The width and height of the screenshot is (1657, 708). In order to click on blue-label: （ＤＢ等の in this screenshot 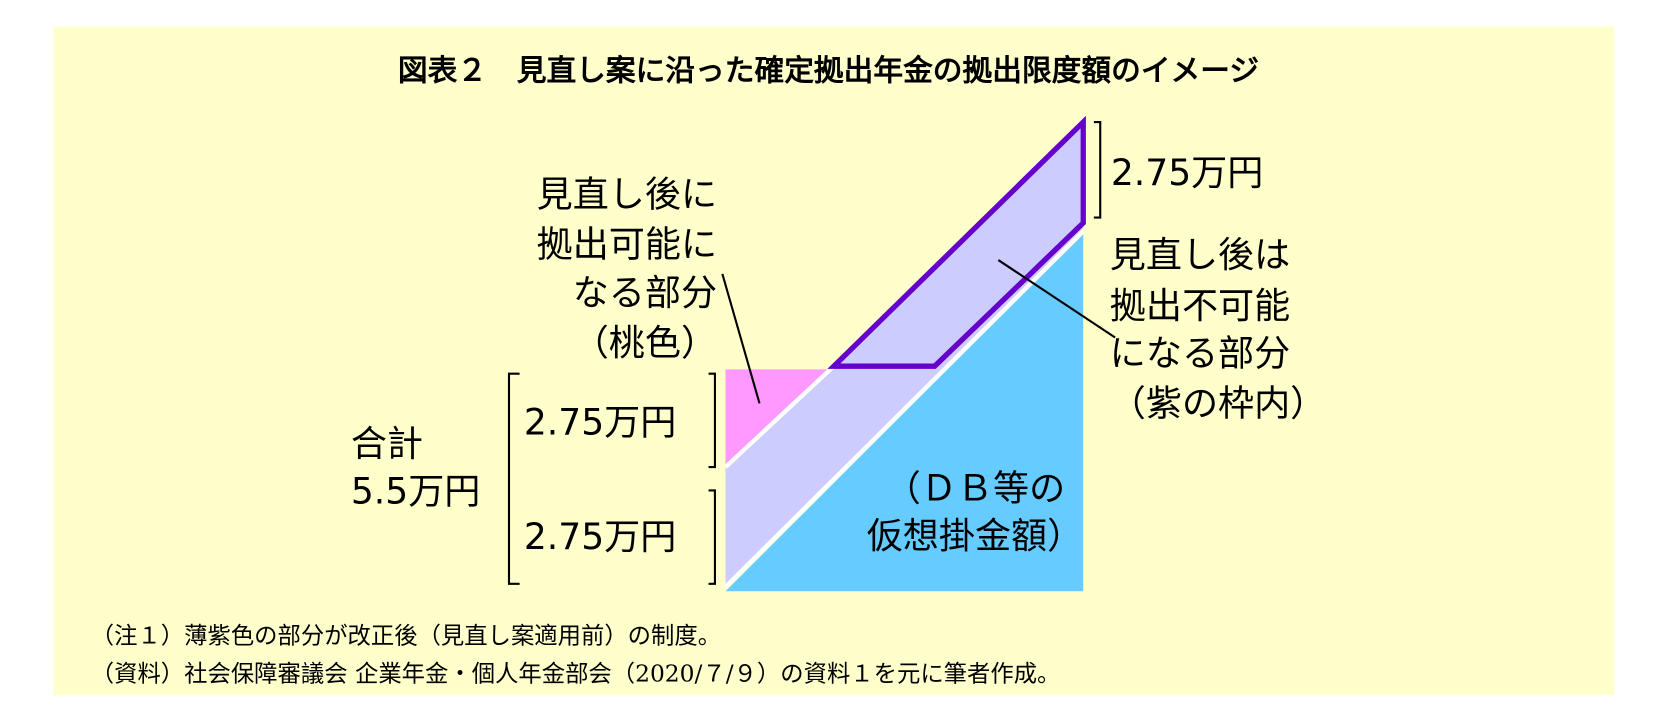, I will do `click(975, 488)`.